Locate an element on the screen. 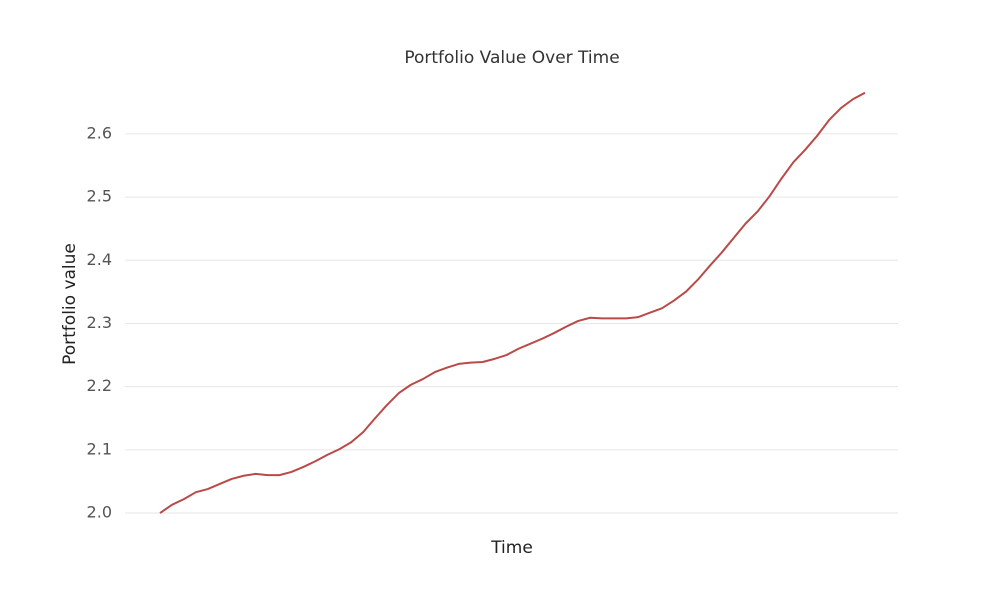 This screenshot has width=1000, height=600. y-tick-label: 2.2 is located at coordinates (99, 385).